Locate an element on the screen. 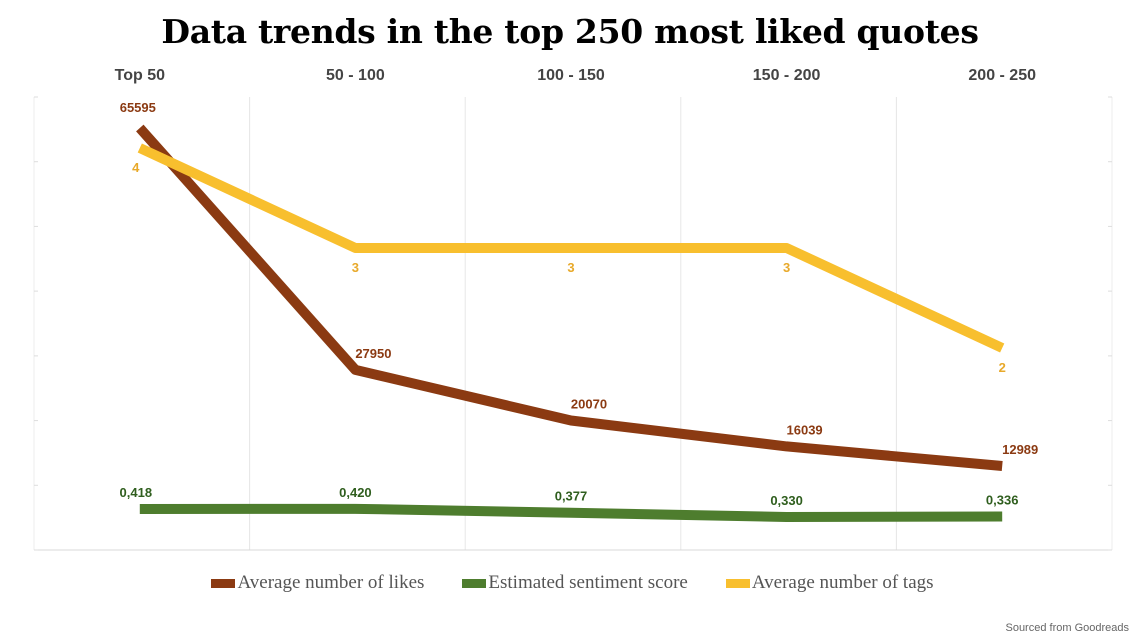 The image size is (1145, 644). data-label-tags: 4 is located at coordinates (136, 167).